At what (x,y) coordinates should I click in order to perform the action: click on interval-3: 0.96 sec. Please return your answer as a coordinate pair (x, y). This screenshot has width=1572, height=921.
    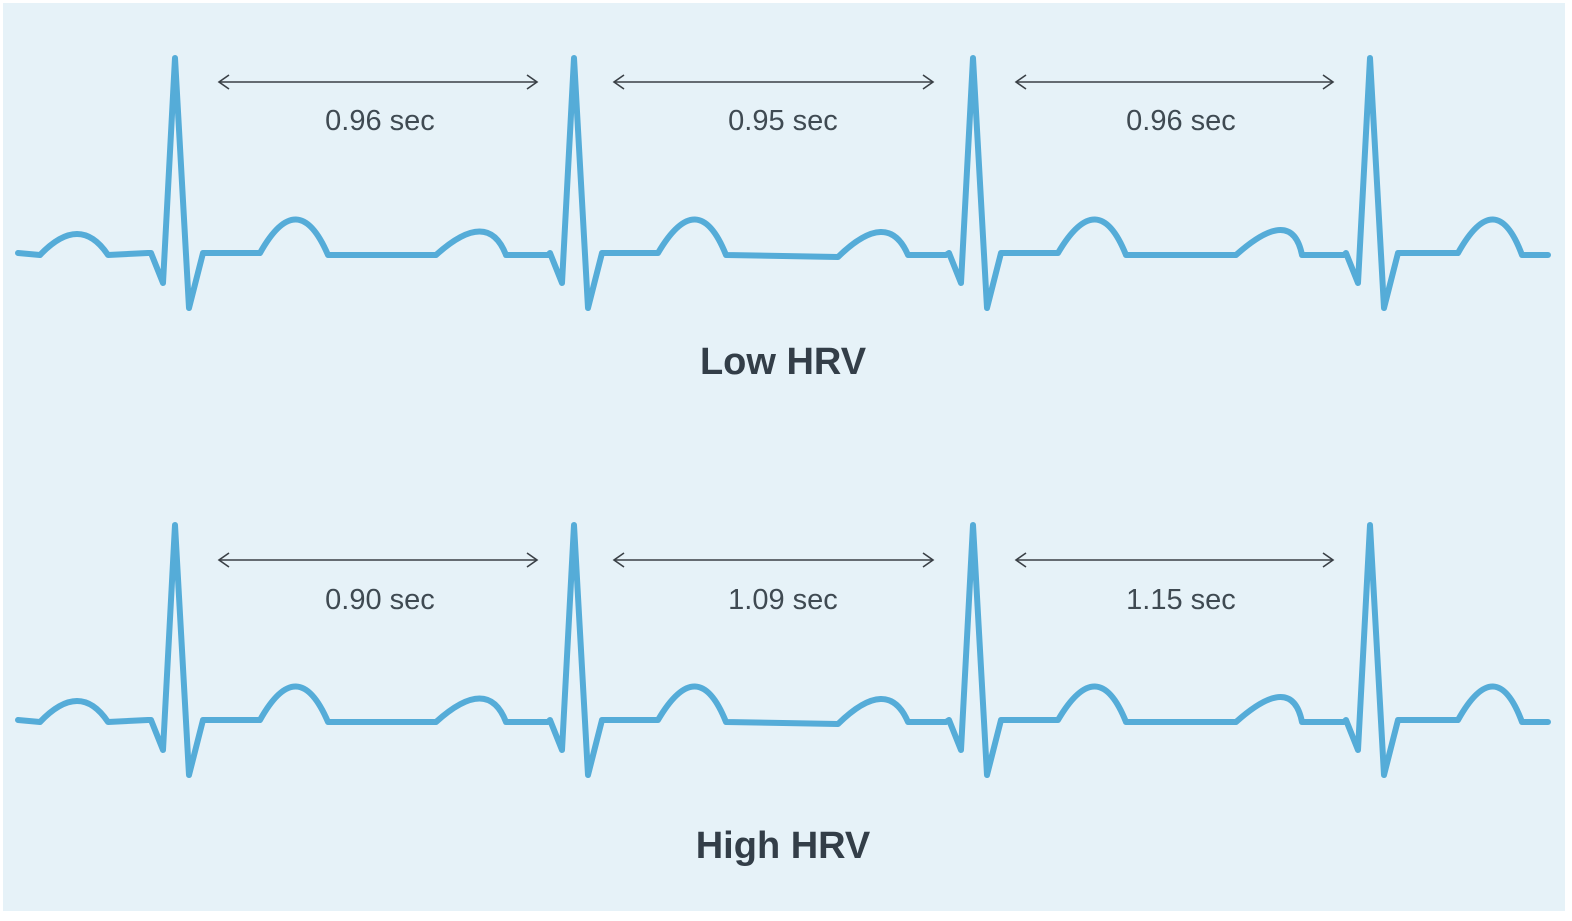
    Looking at the image, I should click on (1174, 105).